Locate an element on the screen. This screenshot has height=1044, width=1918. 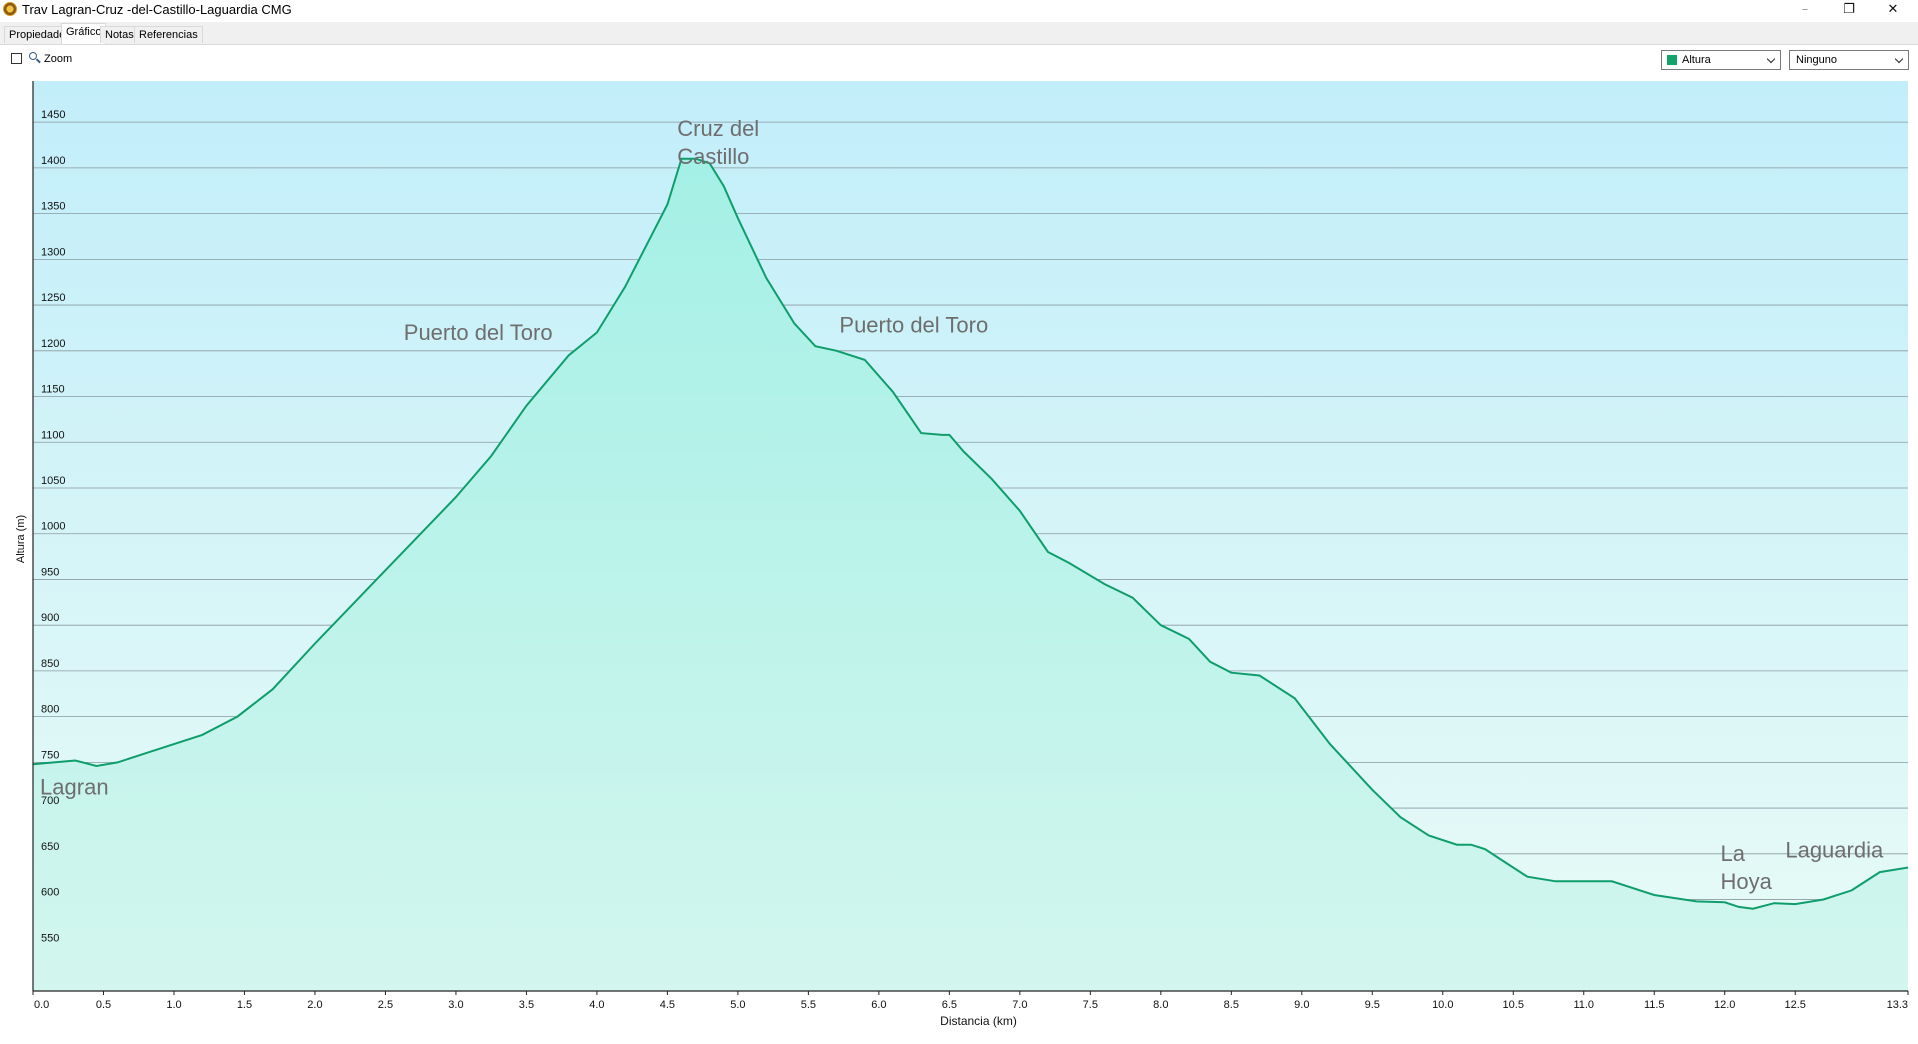
zoom-checkbox is located at coordinates (16, 58).